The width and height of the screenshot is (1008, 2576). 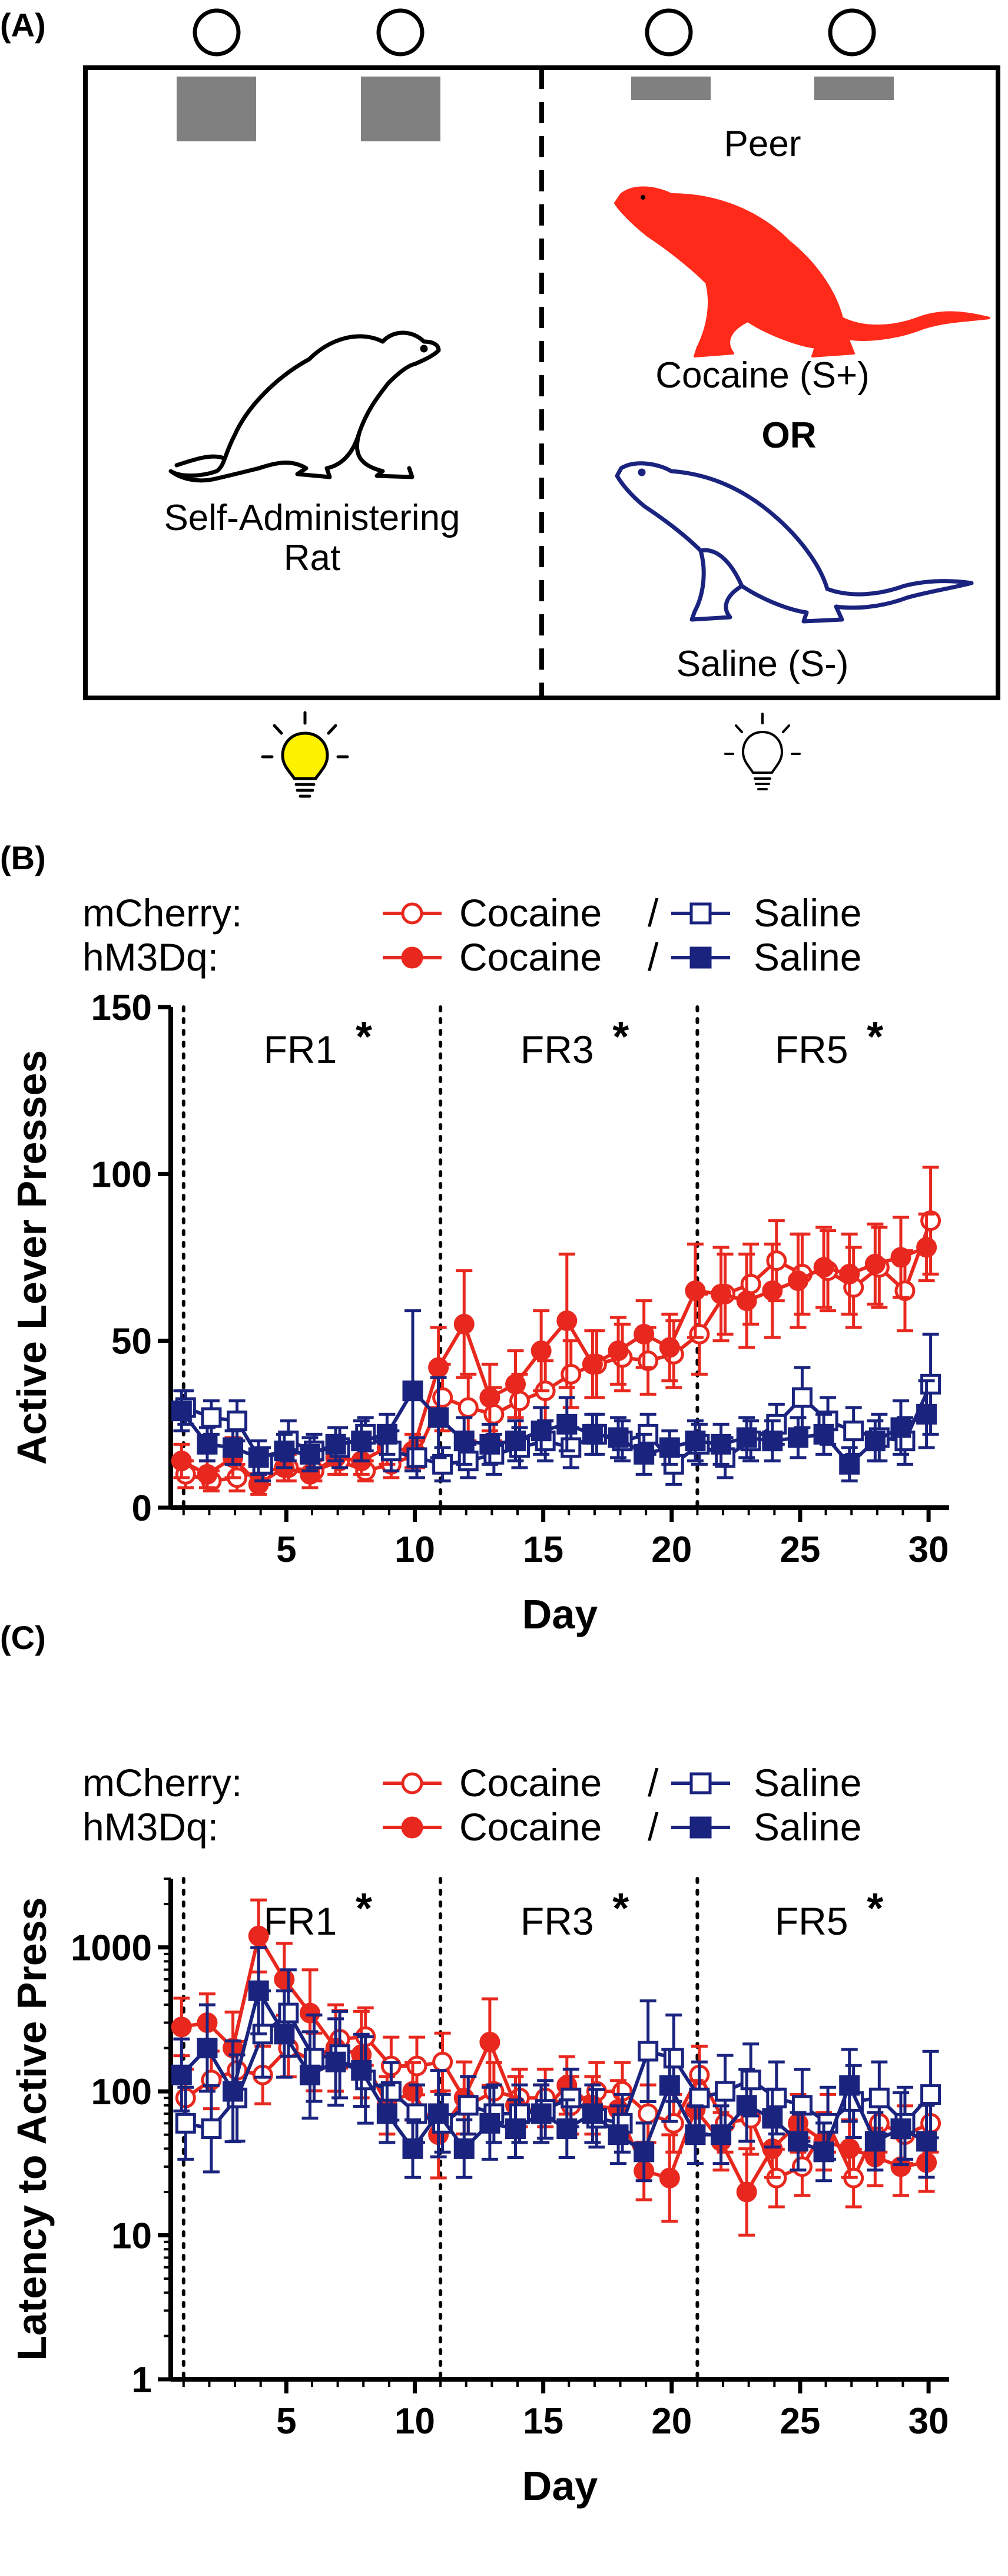 I want to click on cocaine-rat-icon, so click(x=802, y=271).